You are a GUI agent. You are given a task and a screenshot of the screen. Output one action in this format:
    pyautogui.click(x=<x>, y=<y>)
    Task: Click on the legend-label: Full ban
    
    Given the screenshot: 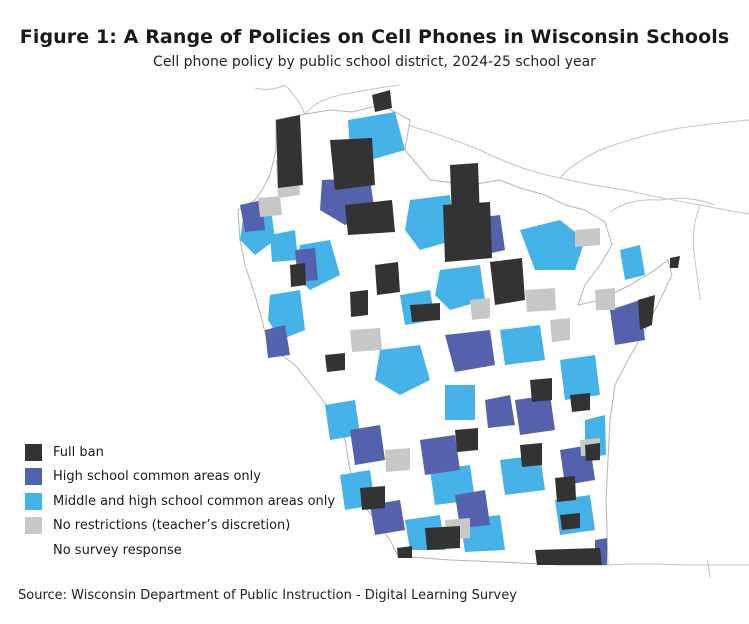 What is the action you would take?
    pyautogui.click(x=78, y=452)
    